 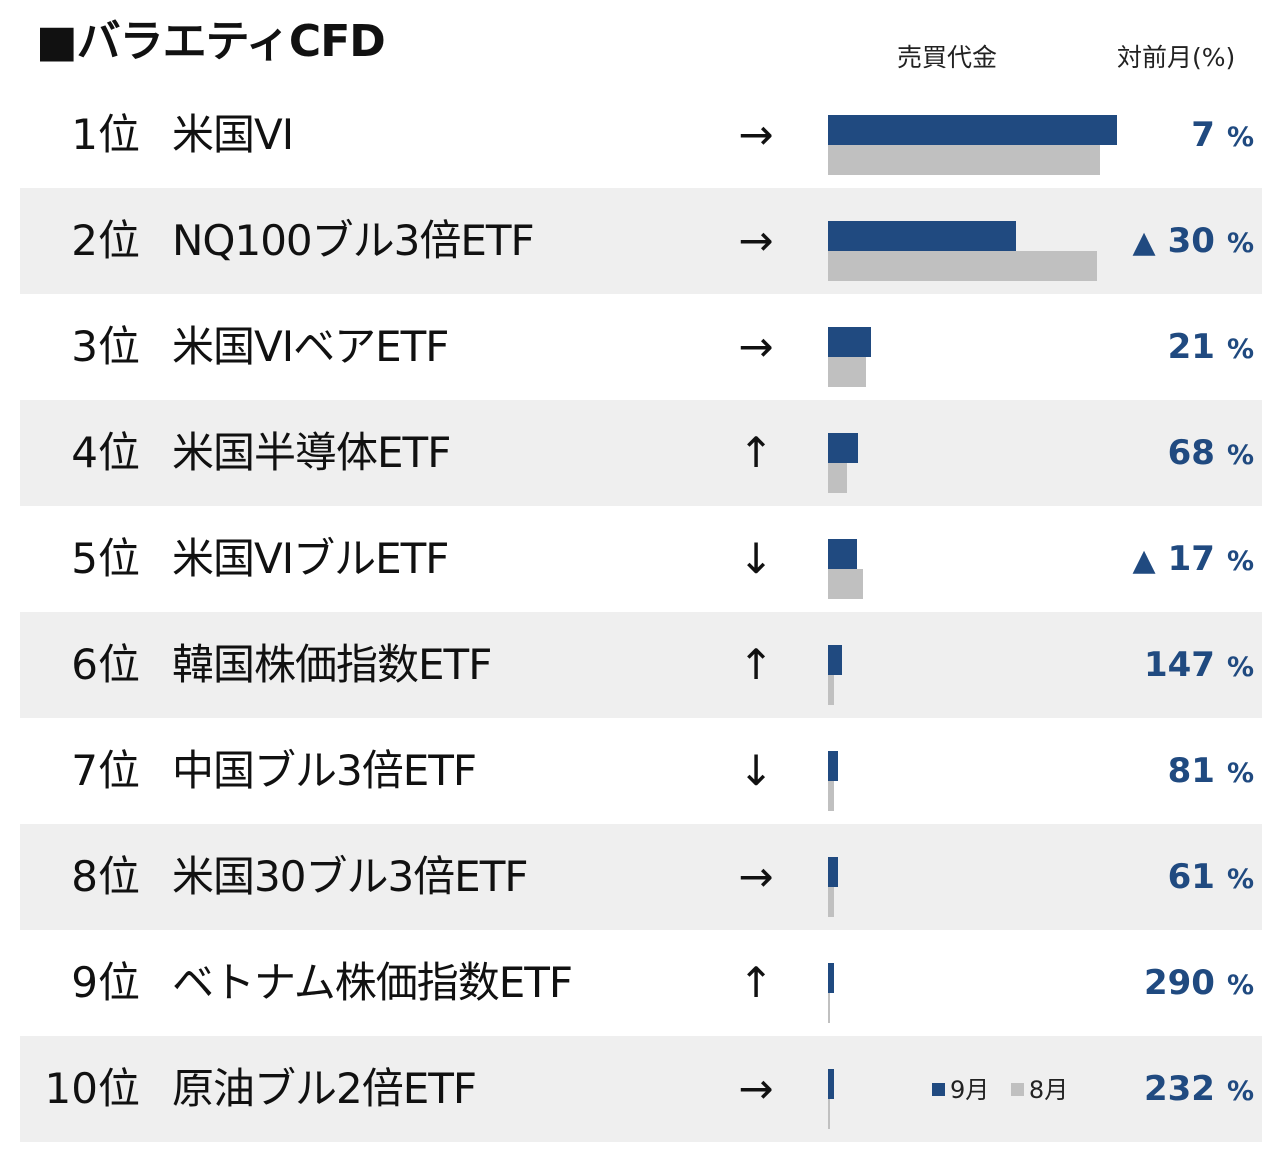 What do you see at coordinates (92, 1088) in the screenshot?
I see `rank-label: 10位` at bounding box center [92, 1088].